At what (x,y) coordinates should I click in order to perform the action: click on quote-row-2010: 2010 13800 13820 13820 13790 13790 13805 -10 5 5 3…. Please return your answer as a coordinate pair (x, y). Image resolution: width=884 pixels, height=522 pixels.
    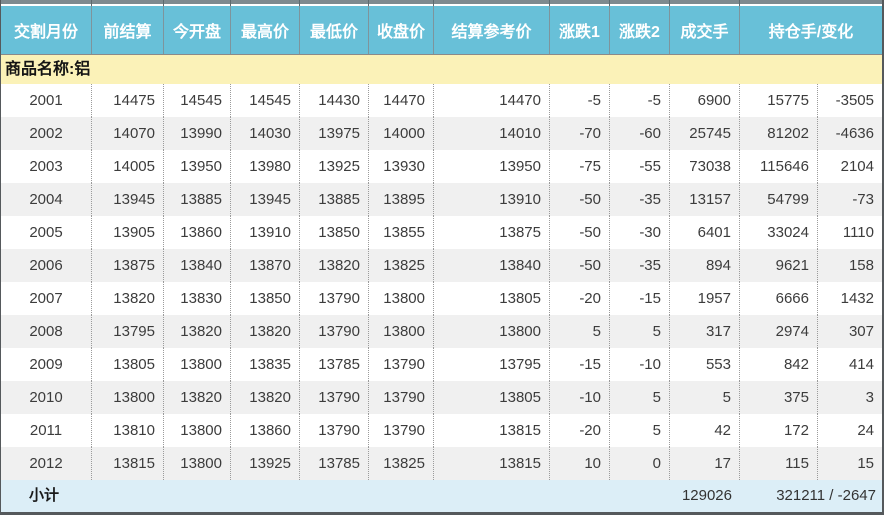
    Looking at the image, I should click on (441, 397).